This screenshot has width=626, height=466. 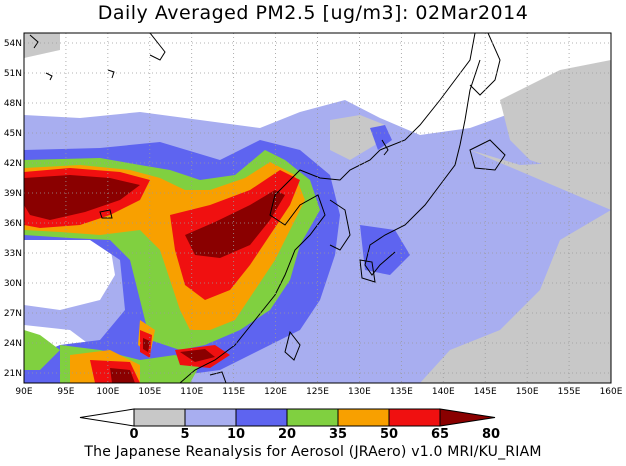 I want to click on colorbar-under-triangle, so click(x=107, y=417).